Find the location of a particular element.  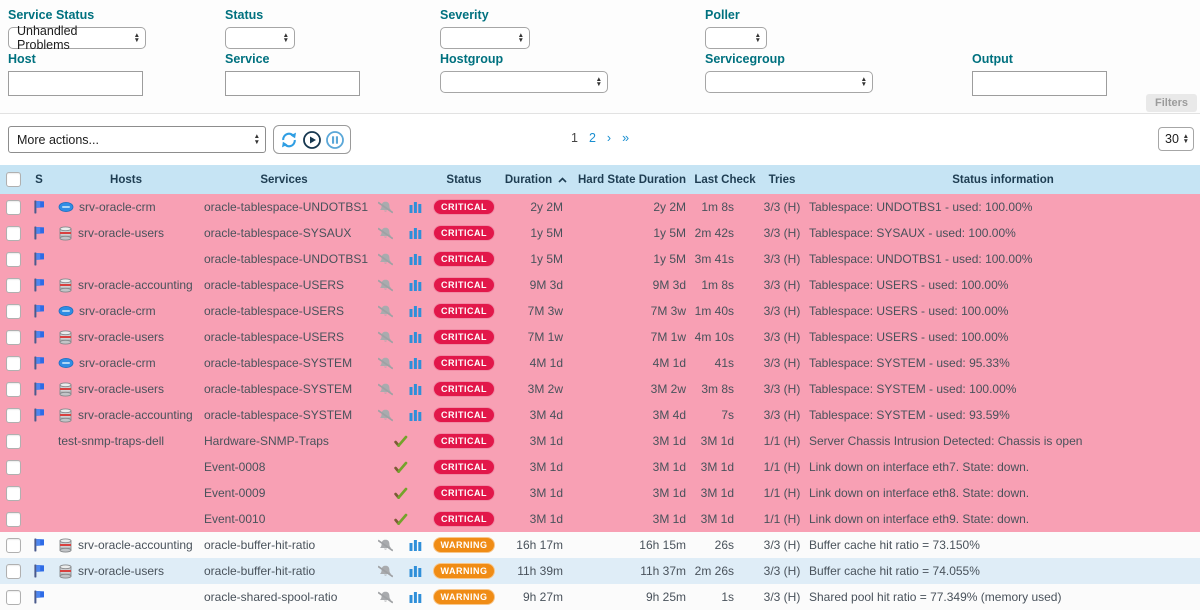

poller-select: ▲ ▼ is located at coordinates (736, 38).